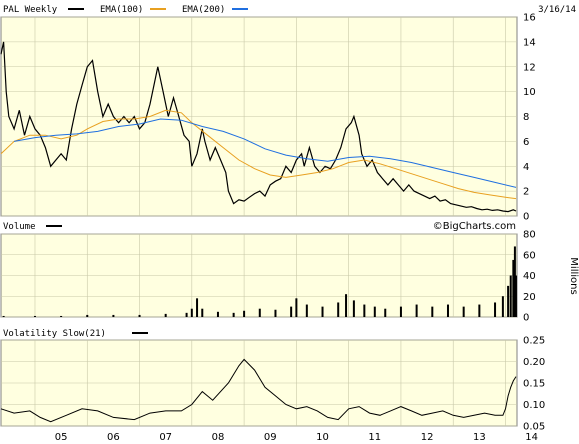 This screenshot has height=444, width=579. What do you see at coordinates (479, 437) in the screenshot?
I see `x-tick-label: 13` at bounding box center [479, 437].